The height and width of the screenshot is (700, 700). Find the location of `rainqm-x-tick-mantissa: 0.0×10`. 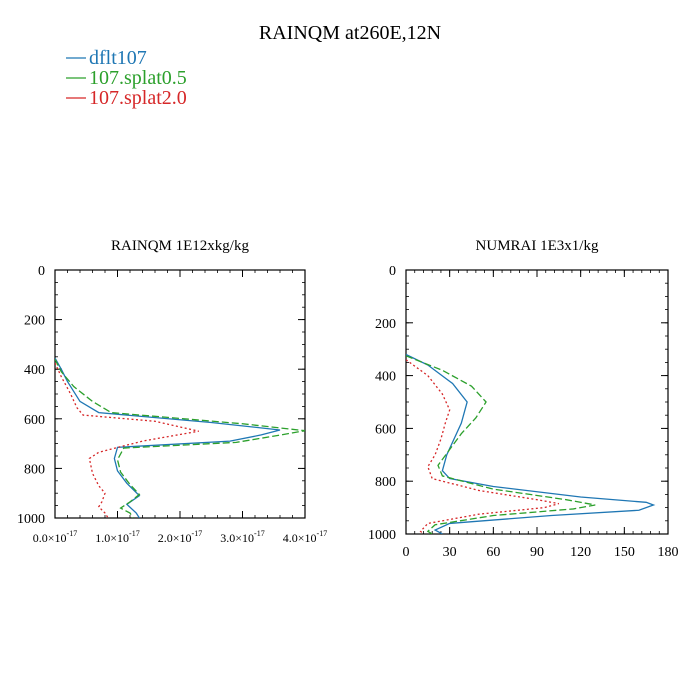

rainqm-x-tick-mantissa: 0.0×10 is located at coordinates (50, 538).